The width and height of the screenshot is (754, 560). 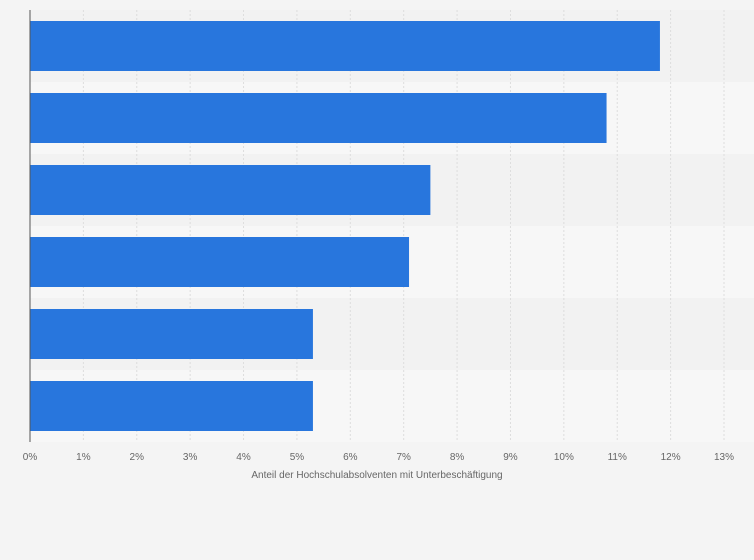 What do you see at coordinates (457, 457) in the screenshot?
I see `x-tick-label: 8%` at bounding box center [457, 457].